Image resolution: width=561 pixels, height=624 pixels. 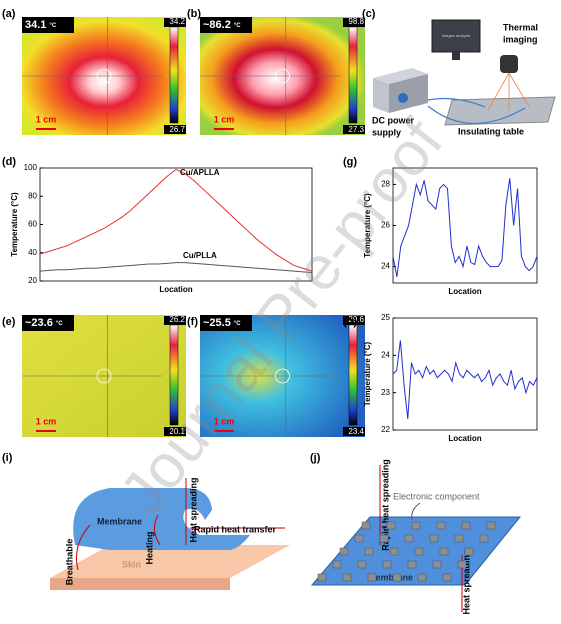 I want to click on scale-max: 98.8, so click(x=356, y=21).